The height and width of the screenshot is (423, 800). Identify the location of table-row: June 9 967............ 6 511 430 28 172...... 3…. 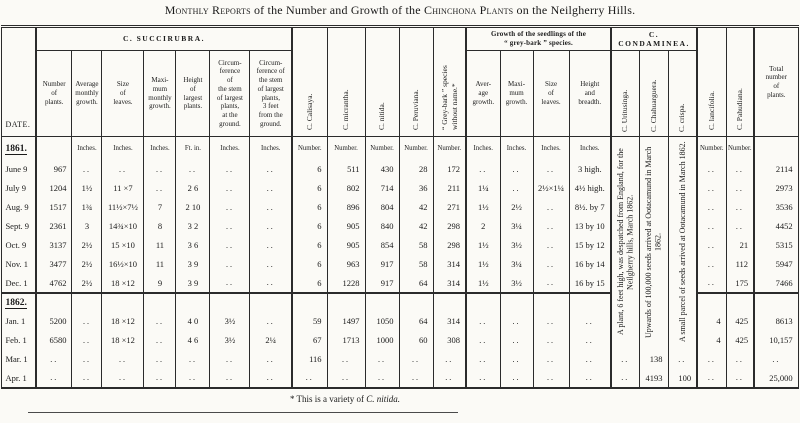
(400, 169).